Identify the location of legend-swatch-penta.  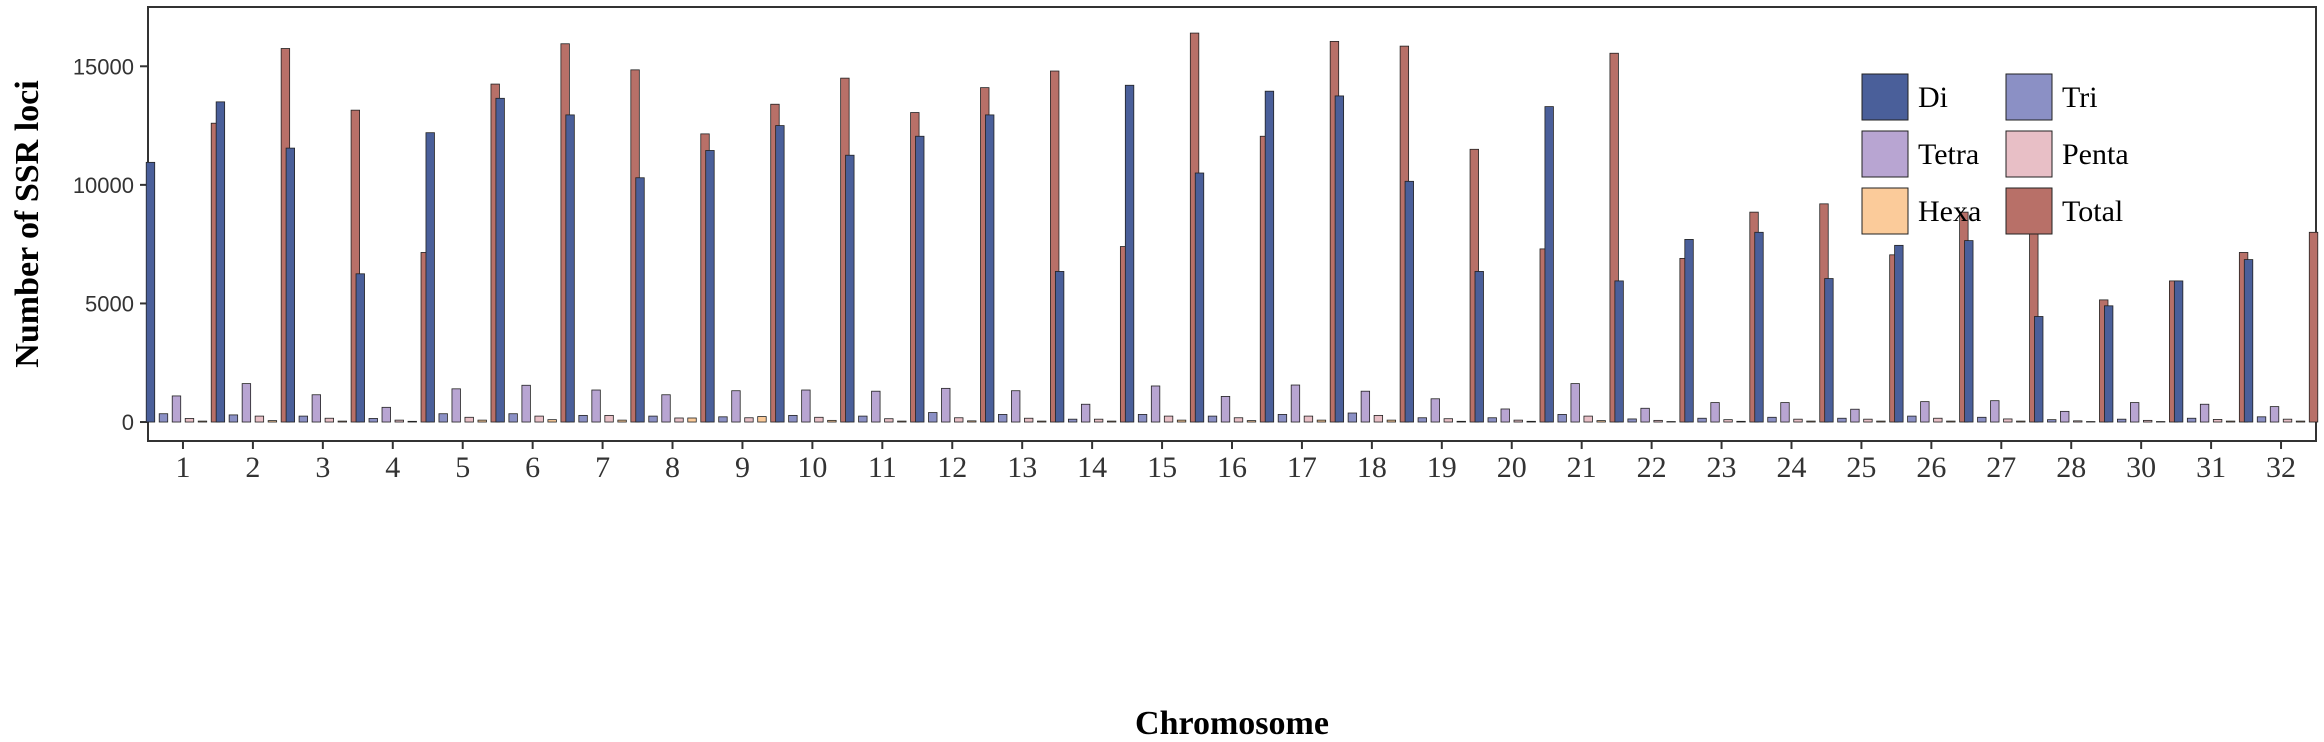
(2029, 154).